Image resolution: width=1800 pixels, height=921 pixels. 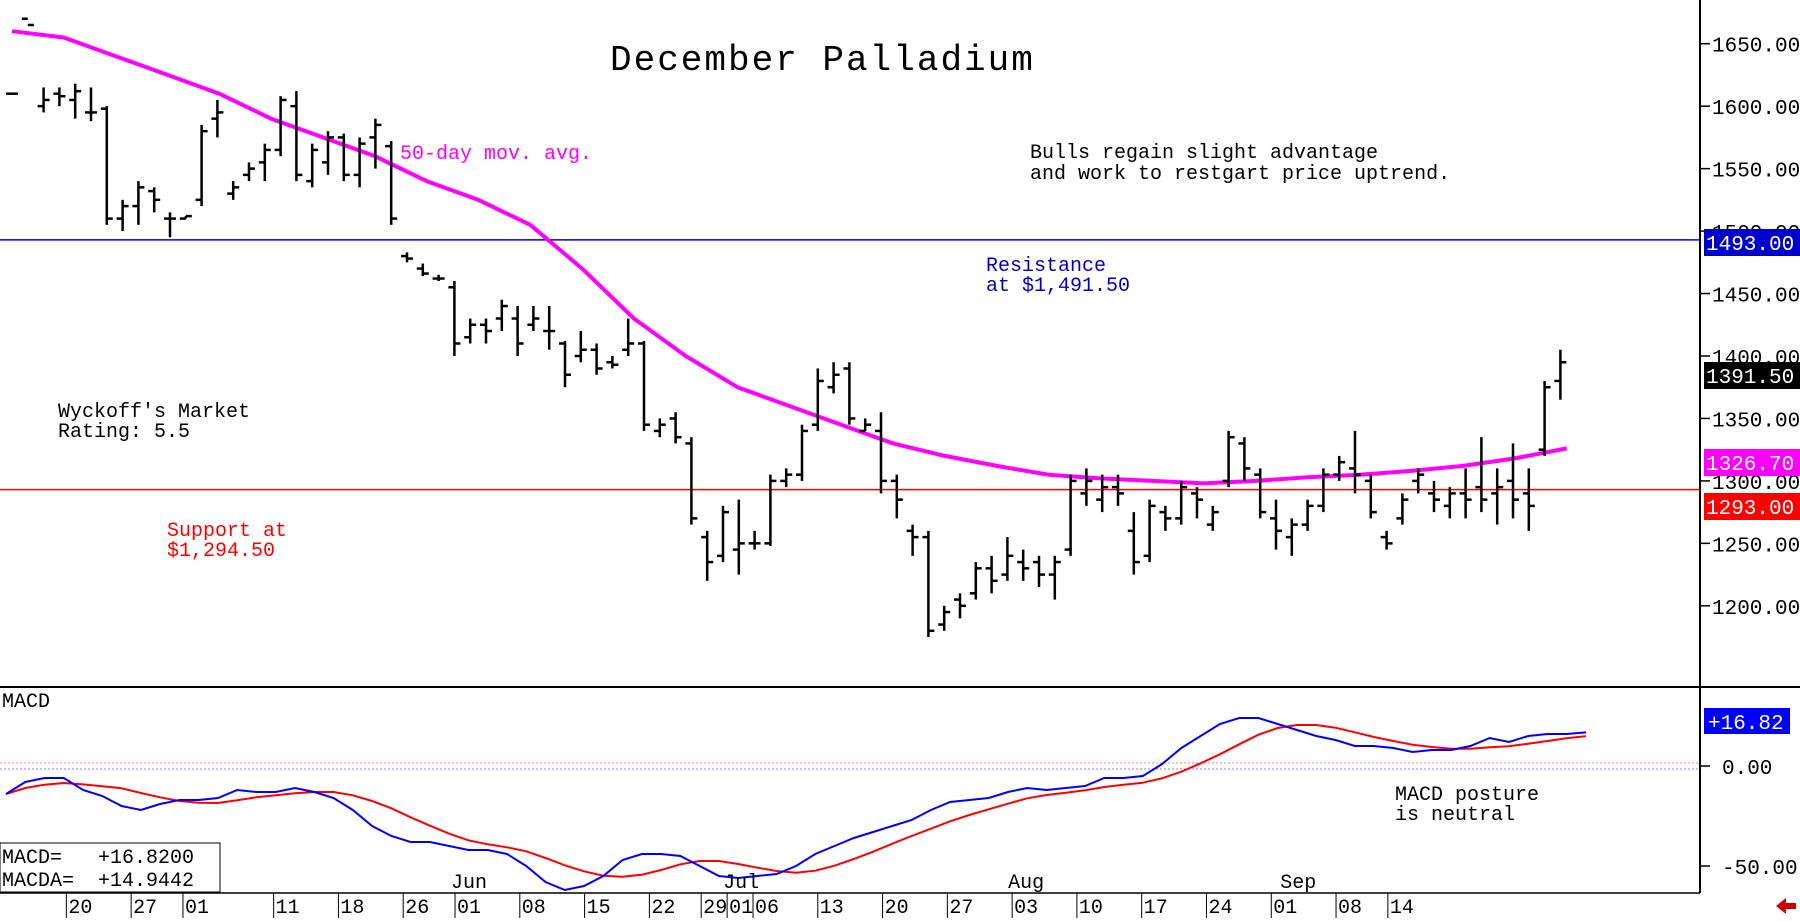 I want to click on chart-title: December Palladium, so click(x=822, y=60).